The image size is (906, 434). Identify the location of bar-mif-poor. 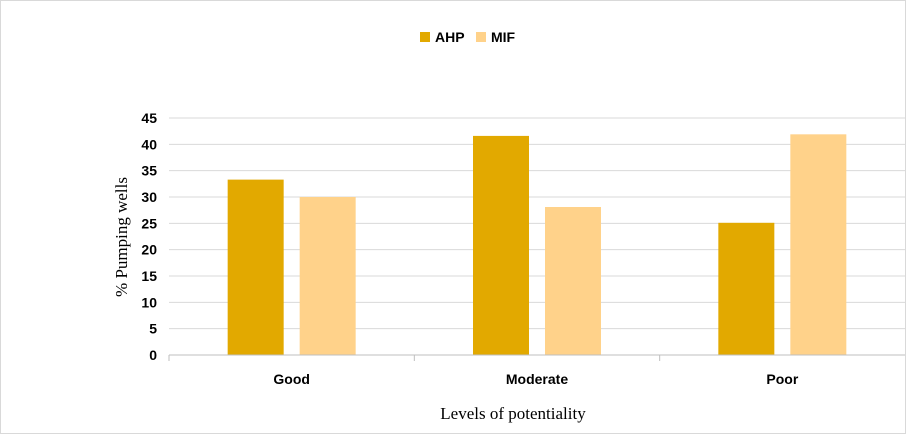
(818, 244).